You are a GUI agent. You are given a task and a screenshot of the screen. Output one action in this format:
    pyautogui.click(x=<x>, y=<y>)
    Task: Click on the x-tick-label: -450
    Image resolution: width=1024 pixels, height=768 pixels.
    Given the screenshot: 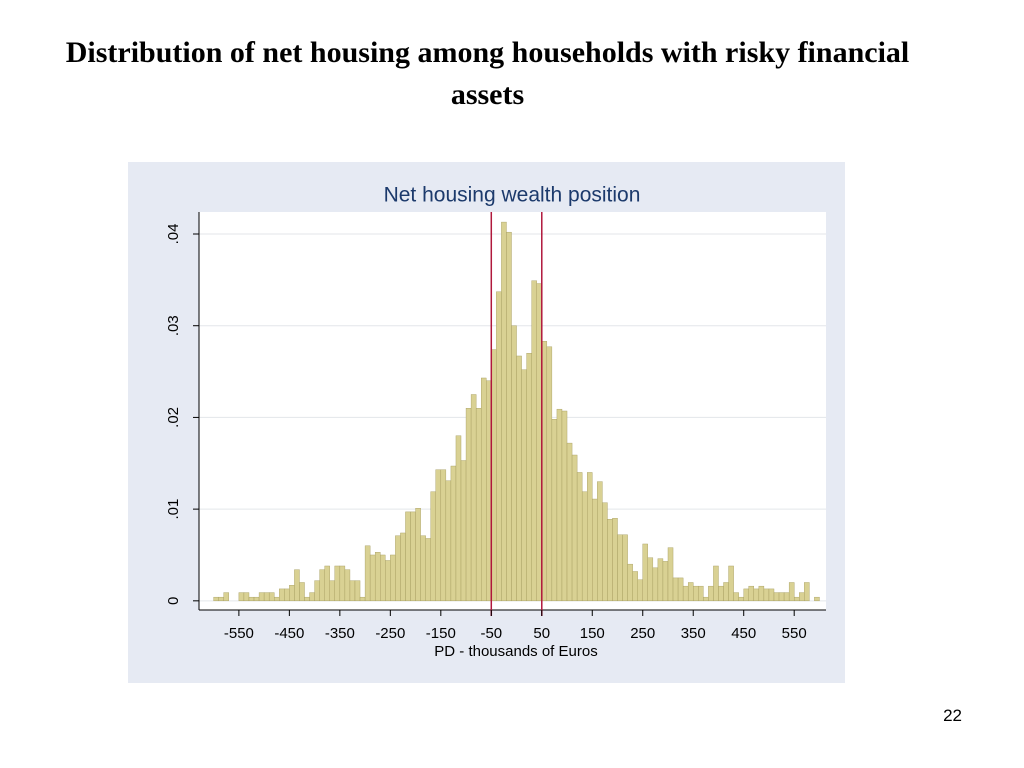 What is the action you would take?
    pyautogui.click(x=289, y=633)
    